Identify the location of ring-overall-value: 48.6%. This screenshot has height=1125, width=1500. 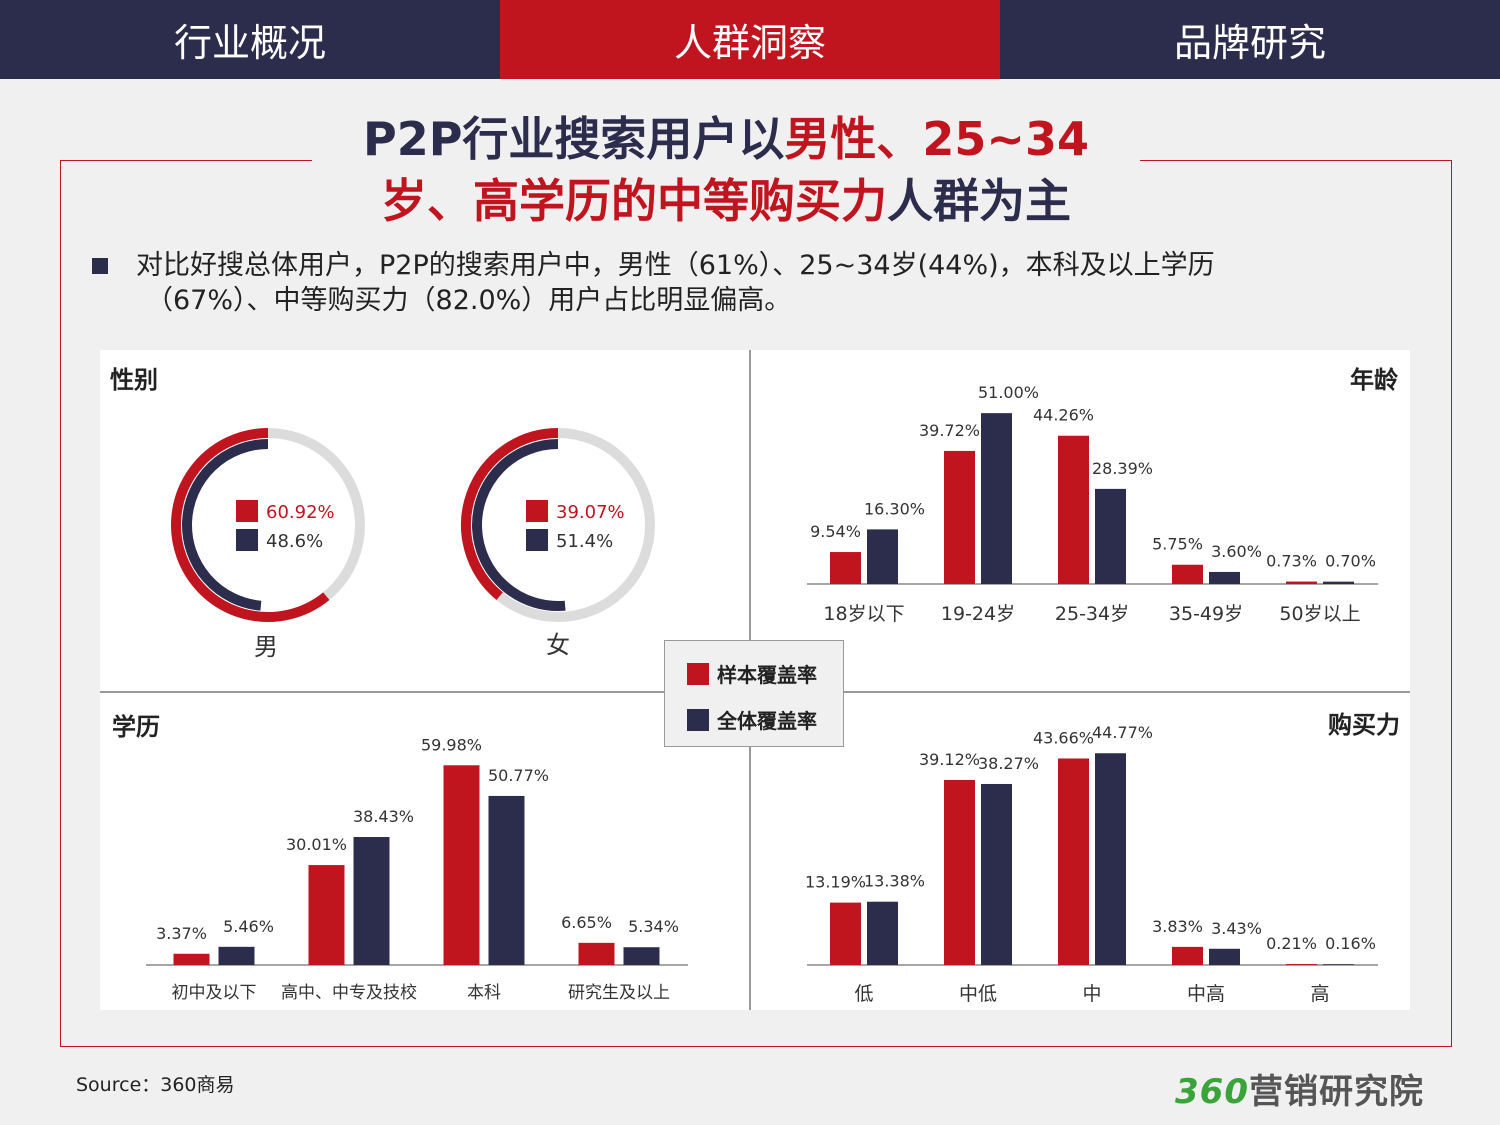
(294, 541).